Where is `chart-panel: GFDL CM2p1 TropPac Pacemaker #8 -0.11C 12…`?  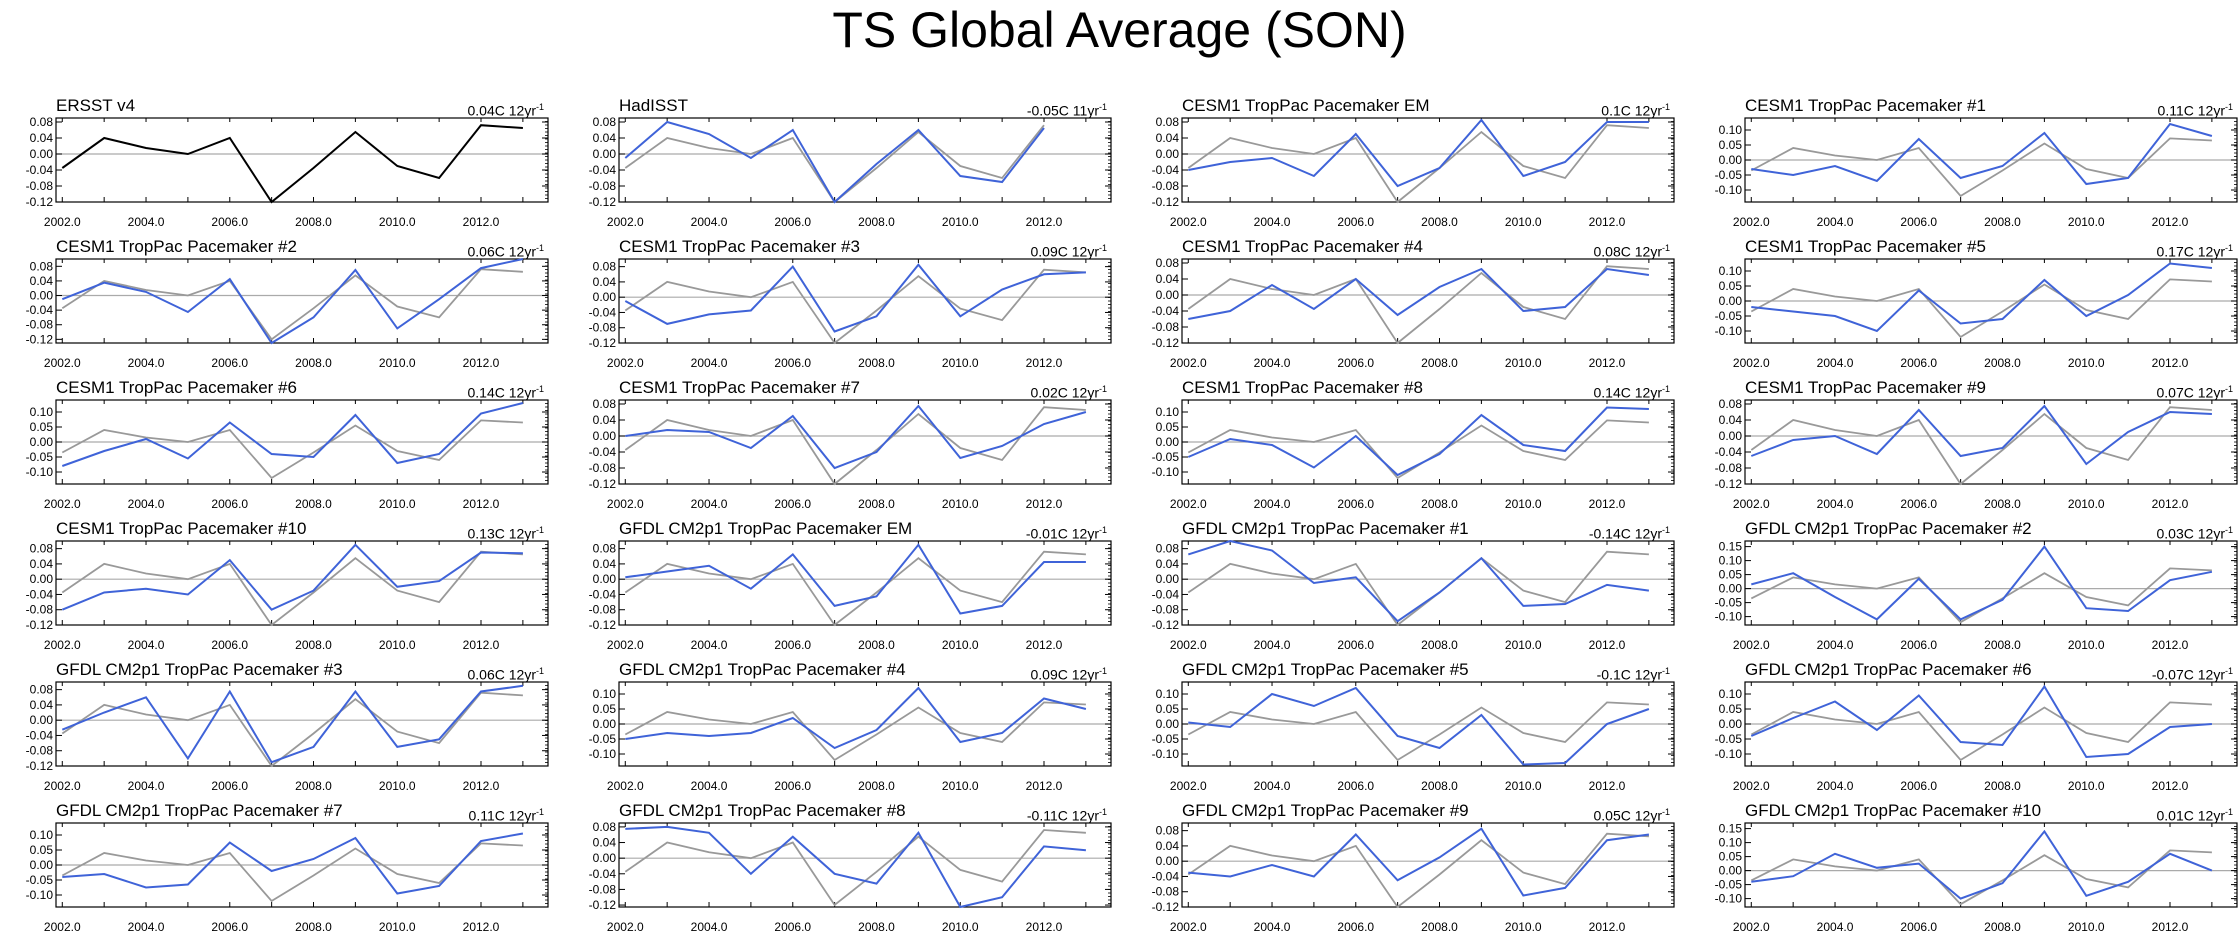 chart-panel: GFDL CM2p1 TropPac Pacemaker #8 -0.11C 12… is located at coordinates (843, 871).